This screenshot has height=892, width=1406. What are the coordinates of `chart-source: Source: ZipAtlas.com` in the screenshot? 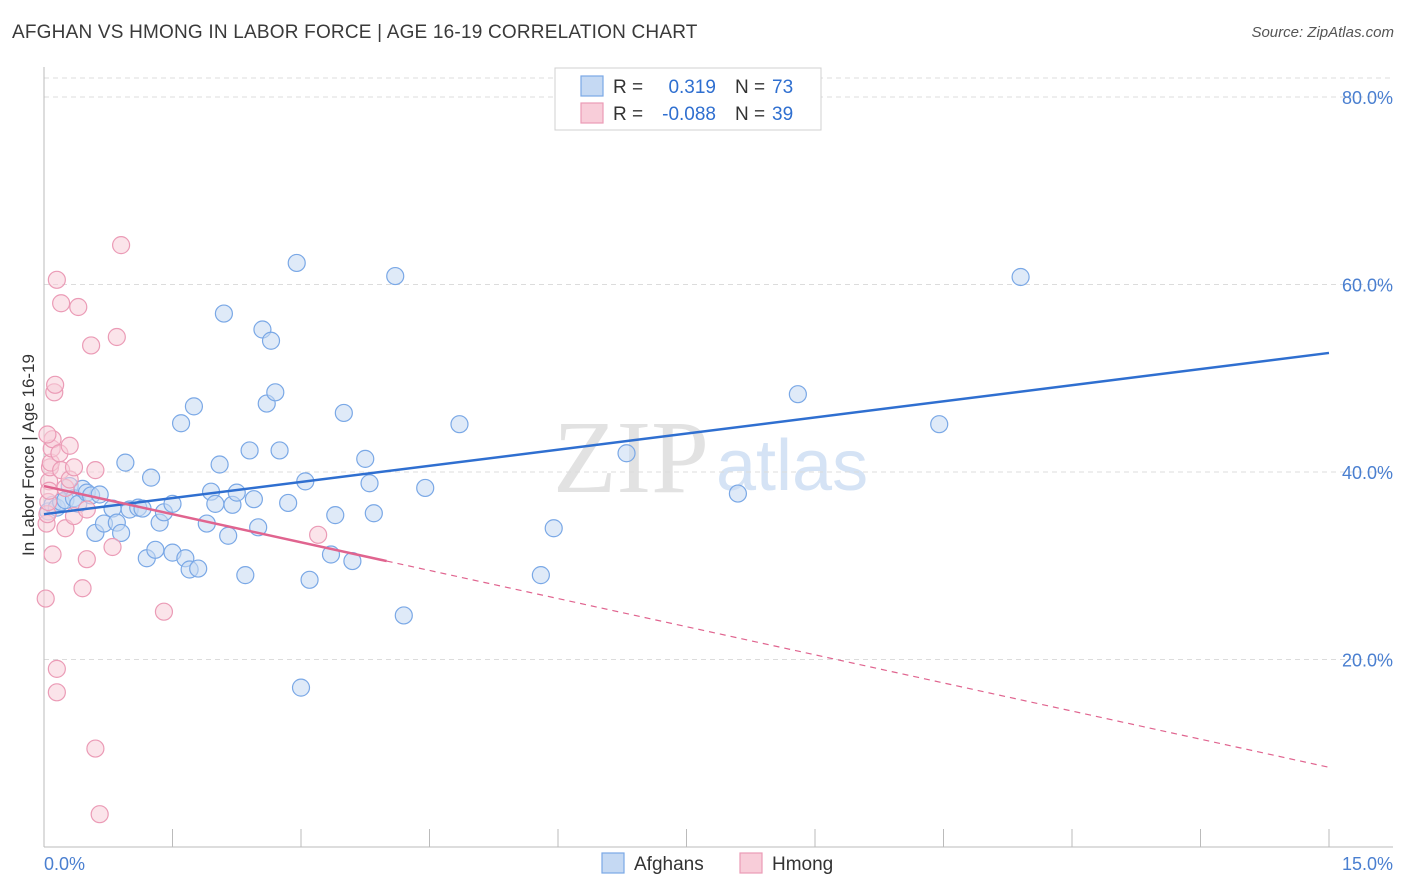 It's located at (1322, 32).